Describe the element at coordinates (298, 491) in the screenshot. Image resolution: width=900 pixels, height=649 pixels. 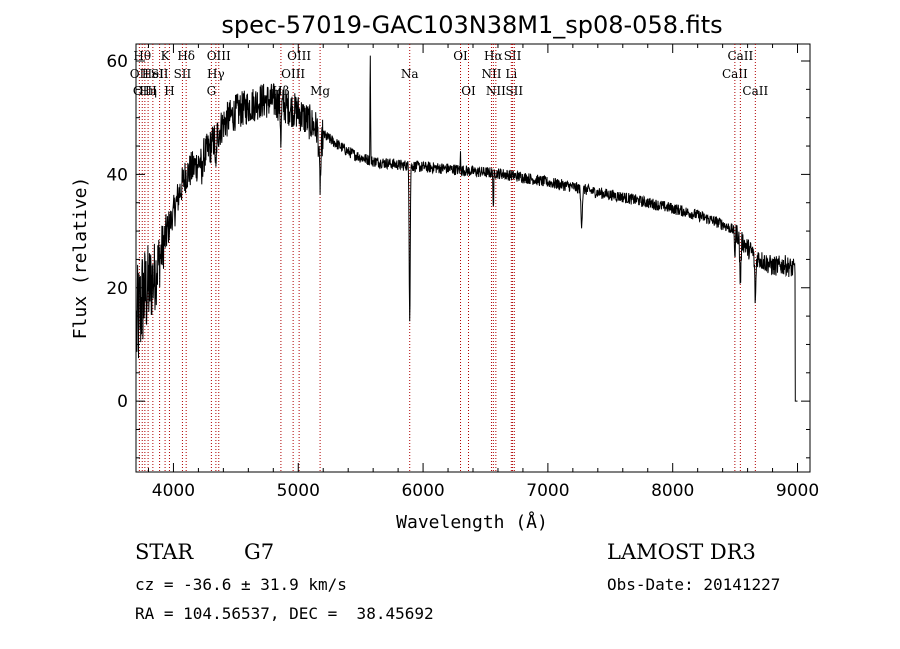
I see `x-tick-label: 5000` at that location.